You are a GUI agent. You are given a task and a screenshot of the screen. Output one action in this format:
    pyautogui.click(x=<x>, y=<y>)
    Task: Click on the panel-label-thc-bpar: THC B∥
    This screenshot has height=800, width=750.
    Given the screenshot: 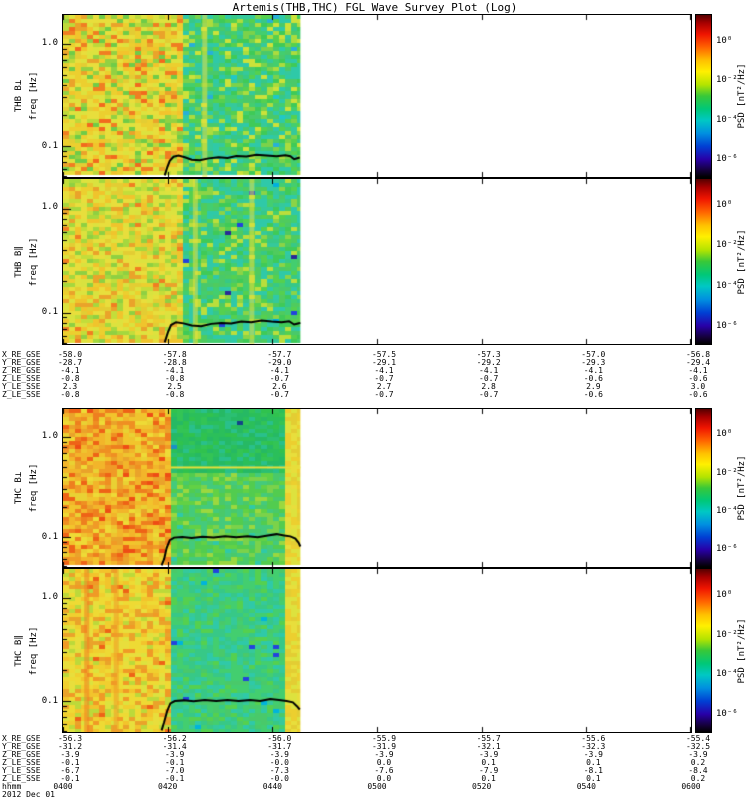 What is the action you would take?
    pyautogui.click(x=19, y=650)
    